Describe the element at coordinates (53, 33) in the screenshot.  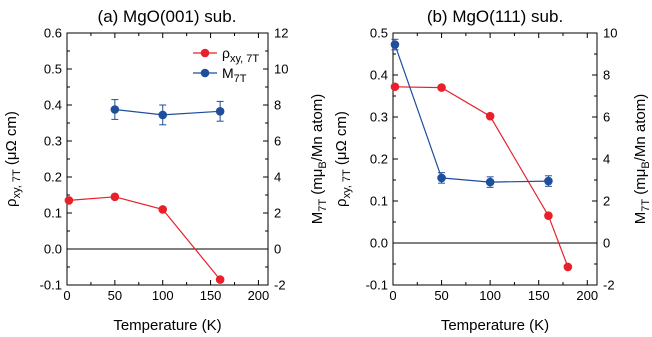
I see `y-left-tick-label: 0.6` at that location.